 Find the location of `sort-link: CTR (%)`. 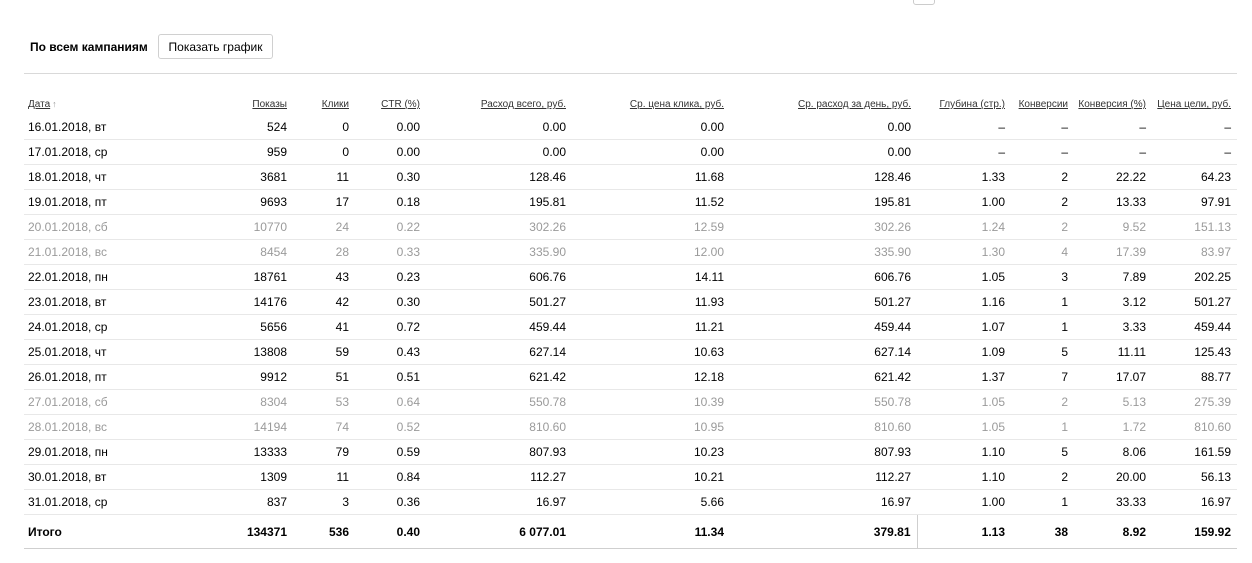

sort-link: CTR (%) is located at coordinates (400, 104).